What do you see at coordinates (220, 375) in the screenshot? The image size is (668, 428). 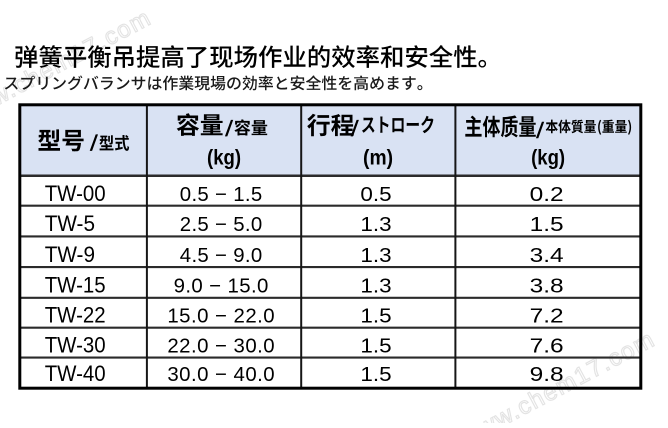 I see `svg-text: 30.0 − 40.0` at bounding box center [220, 375].